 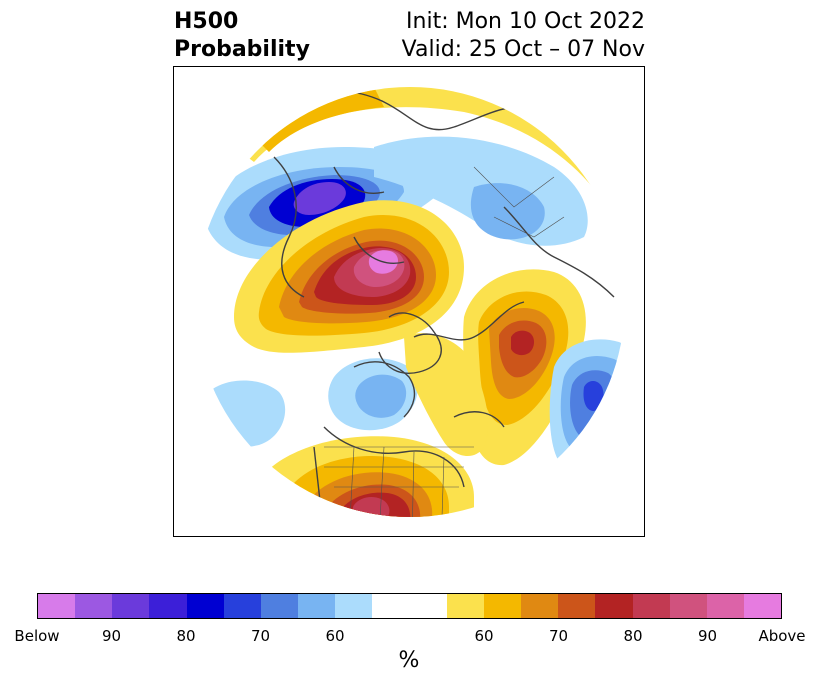 I want to click on colorbar-tick-label: Above, so click(x=782, y=636).